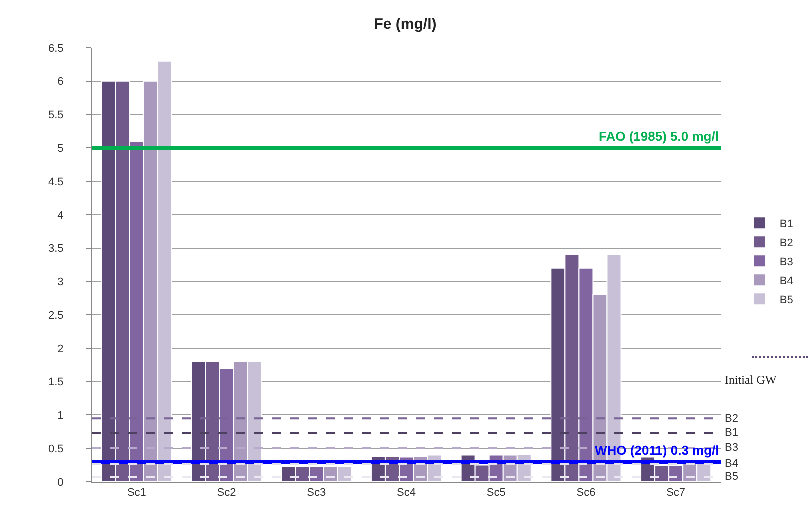 Image resolution: width=811 pixels, height=527 pixels. I want to click on x-tick-label: Sc5, so click(496, 493).